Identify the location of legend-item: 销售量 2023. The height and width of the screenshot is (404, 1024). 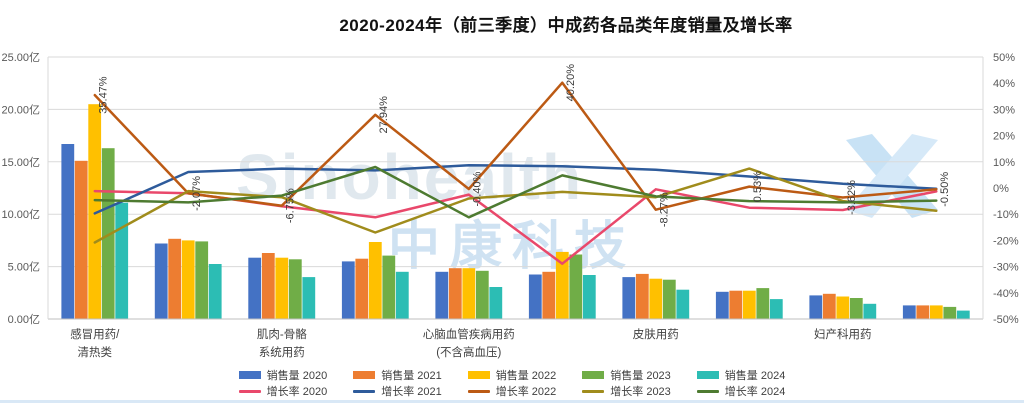
(626, 375).